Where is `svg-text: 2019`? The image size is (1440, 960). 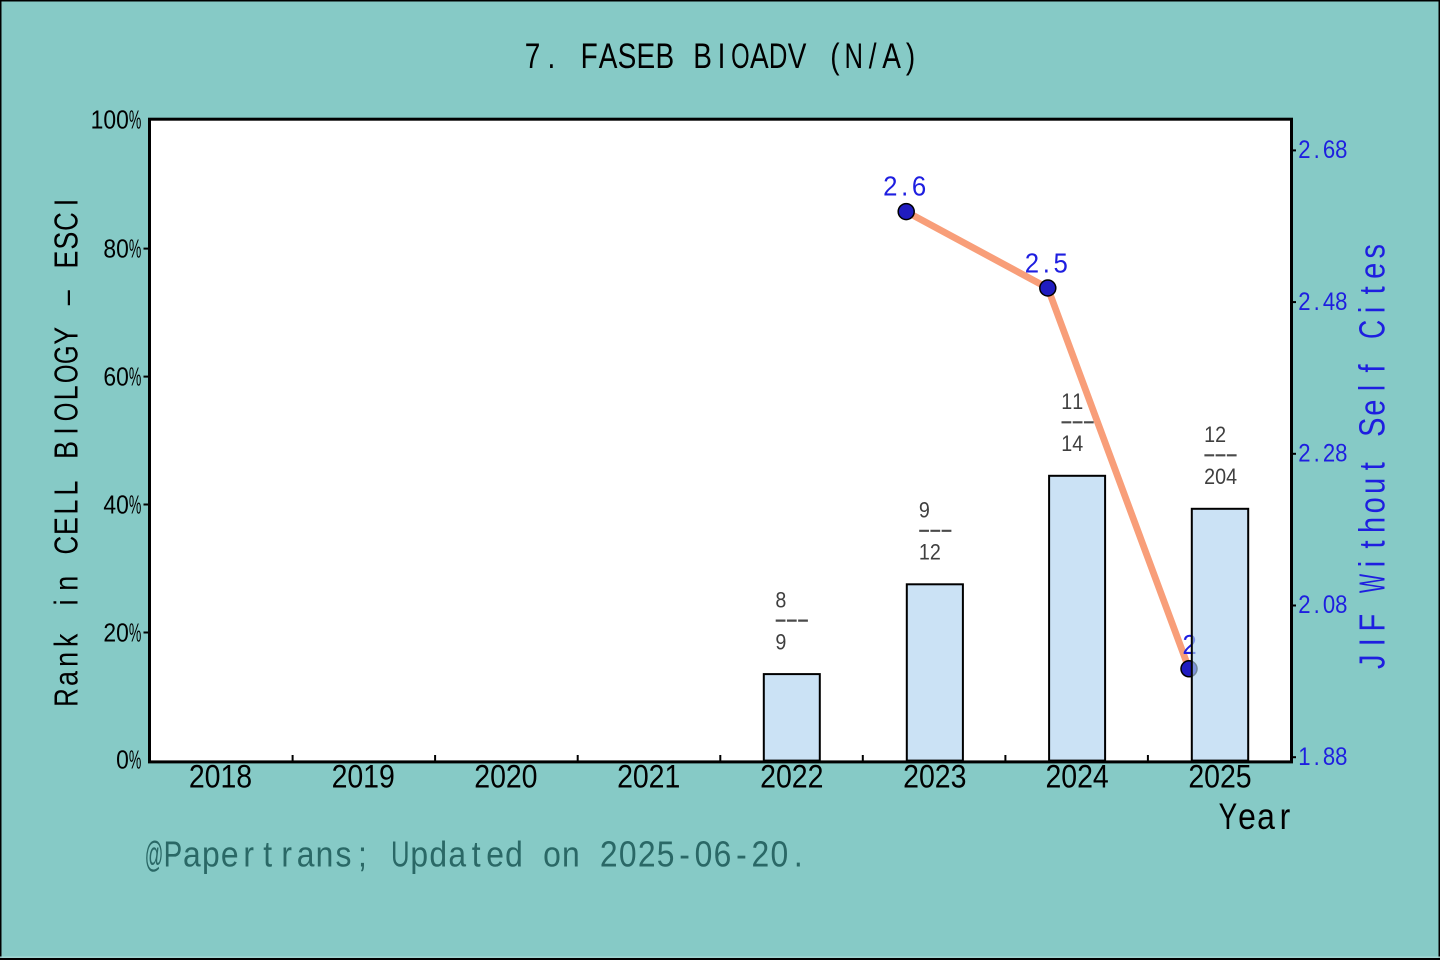
svg-text: 2019 is located at coordinates (363, 777).